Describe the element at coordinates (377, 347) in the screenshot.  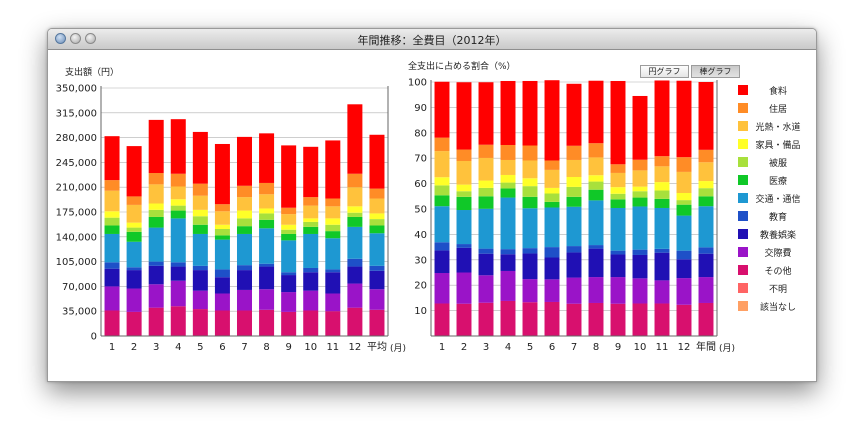
I see `x-tick-label: 平均` at that location.